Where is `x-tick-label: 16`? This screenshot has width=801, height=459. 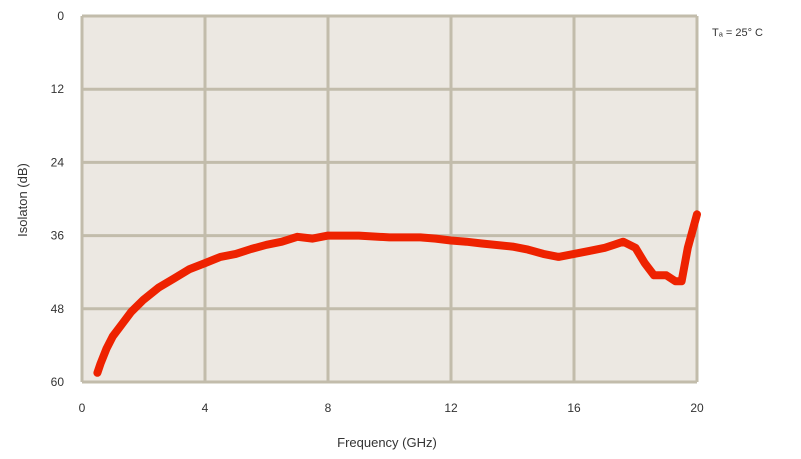 x-tick-label: 16 is located at coordinates (574, 408).